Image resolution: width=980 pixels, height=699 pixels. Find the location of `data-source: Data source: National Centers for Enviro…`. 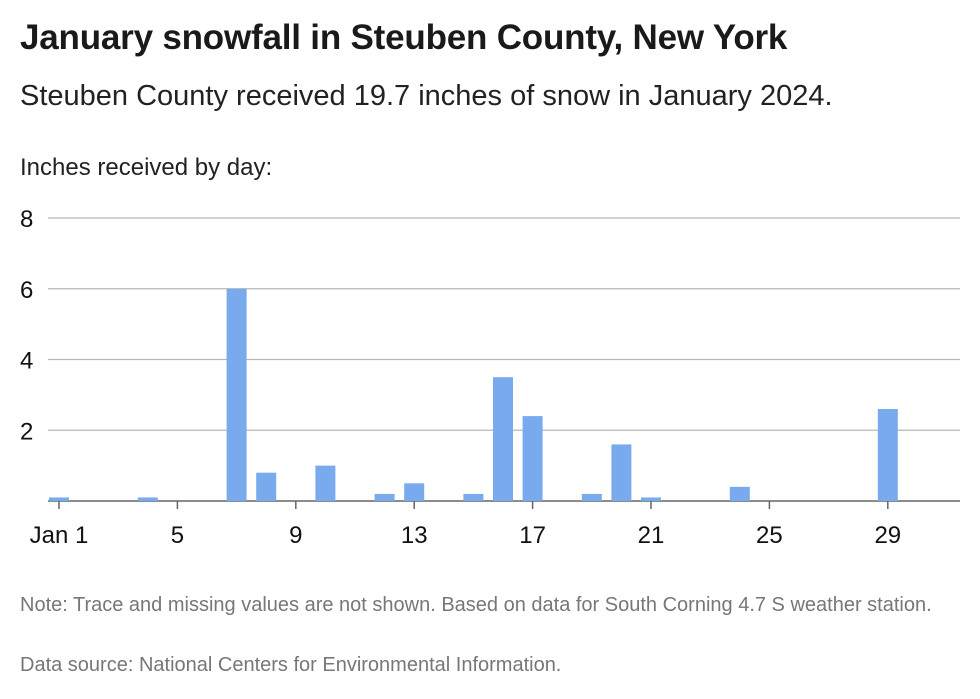

data-source: Data source: National Centers for Enviro… is located at coordinates (291, 665).